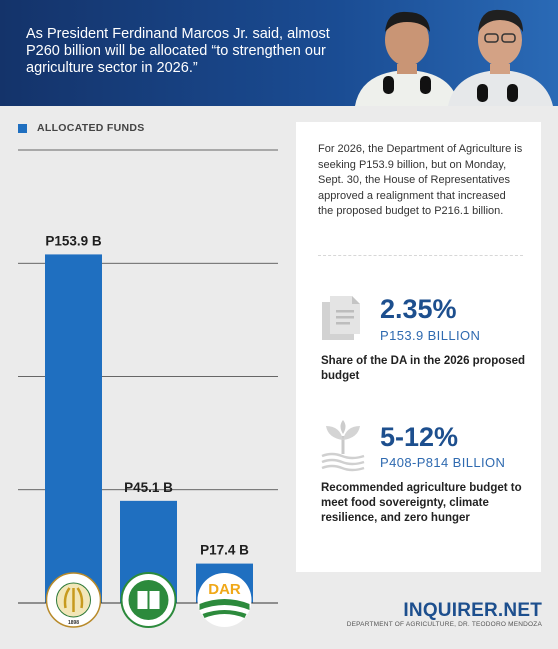 This screenshot has height=649, width=558. Describe the element at coordinates (148, 487) in the screenshot. I see `bar-value-label: P45.1 B` at that location.